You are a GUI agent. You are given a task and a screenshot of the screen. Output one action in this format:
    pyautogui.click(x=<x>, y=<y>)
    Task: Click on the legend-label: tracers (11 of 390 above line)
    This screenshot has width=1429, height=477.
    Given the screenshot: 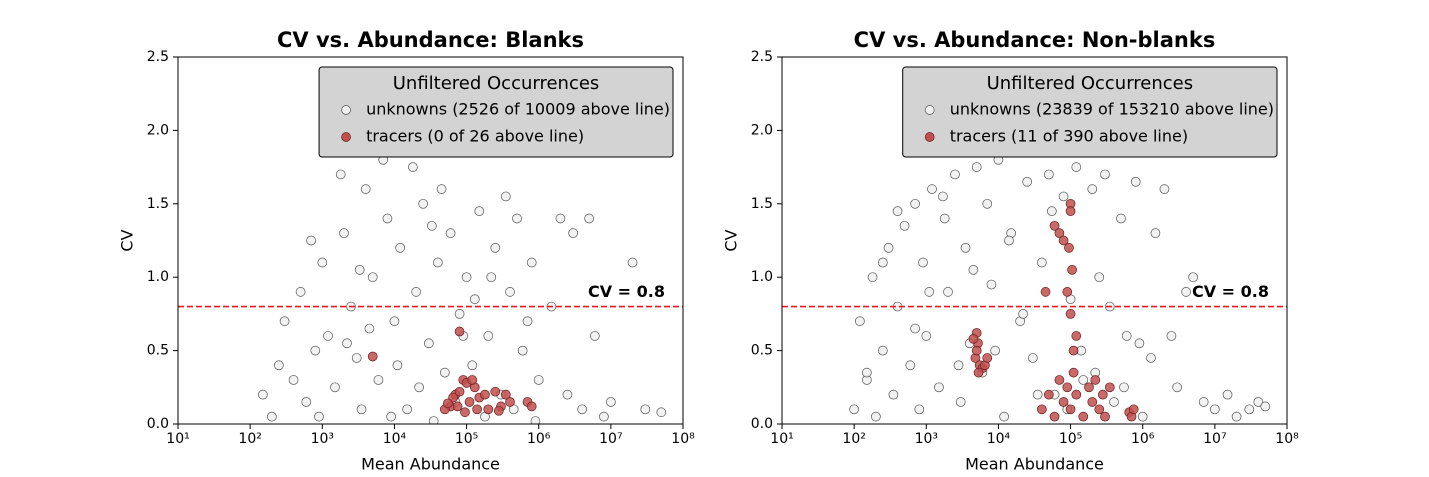 What is the action you would take?
    pyautogui.click(x=1069, y=136)
    